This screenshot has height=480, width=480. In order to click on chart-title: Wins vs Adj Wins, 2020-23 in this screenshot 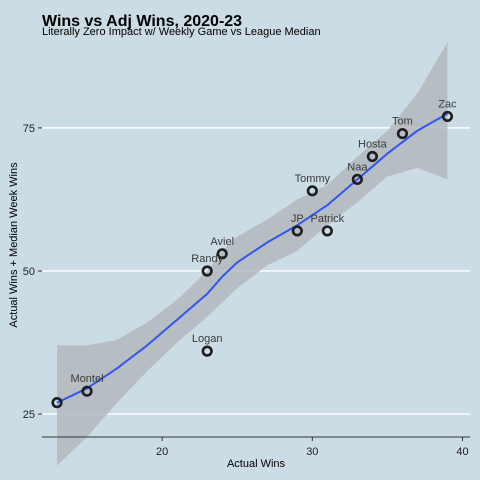, I will do `click(142, 21)`.